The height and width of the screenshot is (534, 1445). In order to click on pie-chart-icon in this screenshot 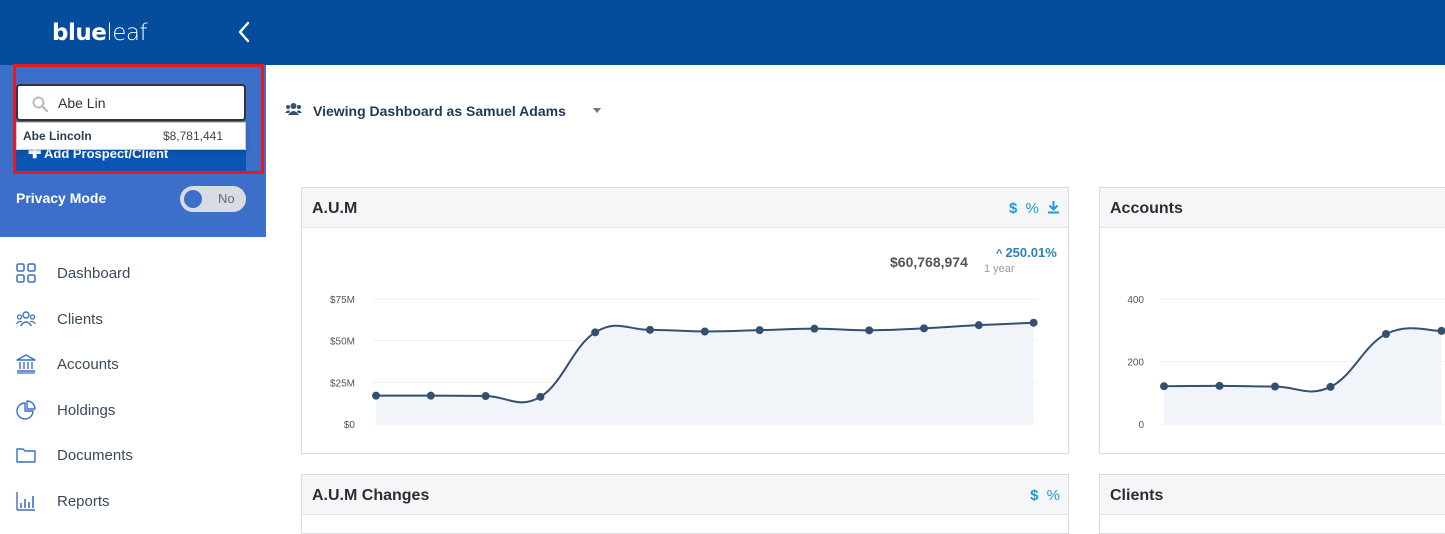, I will do `click(26, 410)`.